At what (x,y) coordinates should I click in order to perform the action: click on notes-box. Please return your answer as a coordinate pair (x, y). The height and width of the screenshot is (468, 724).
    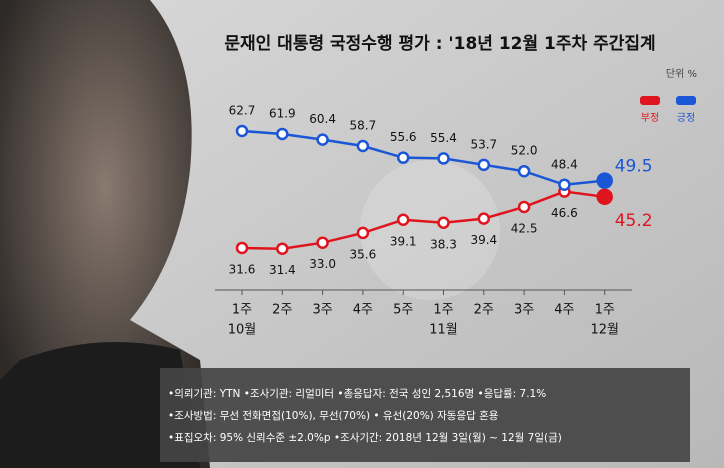
    Looking at the image, I should click on (425, 415).